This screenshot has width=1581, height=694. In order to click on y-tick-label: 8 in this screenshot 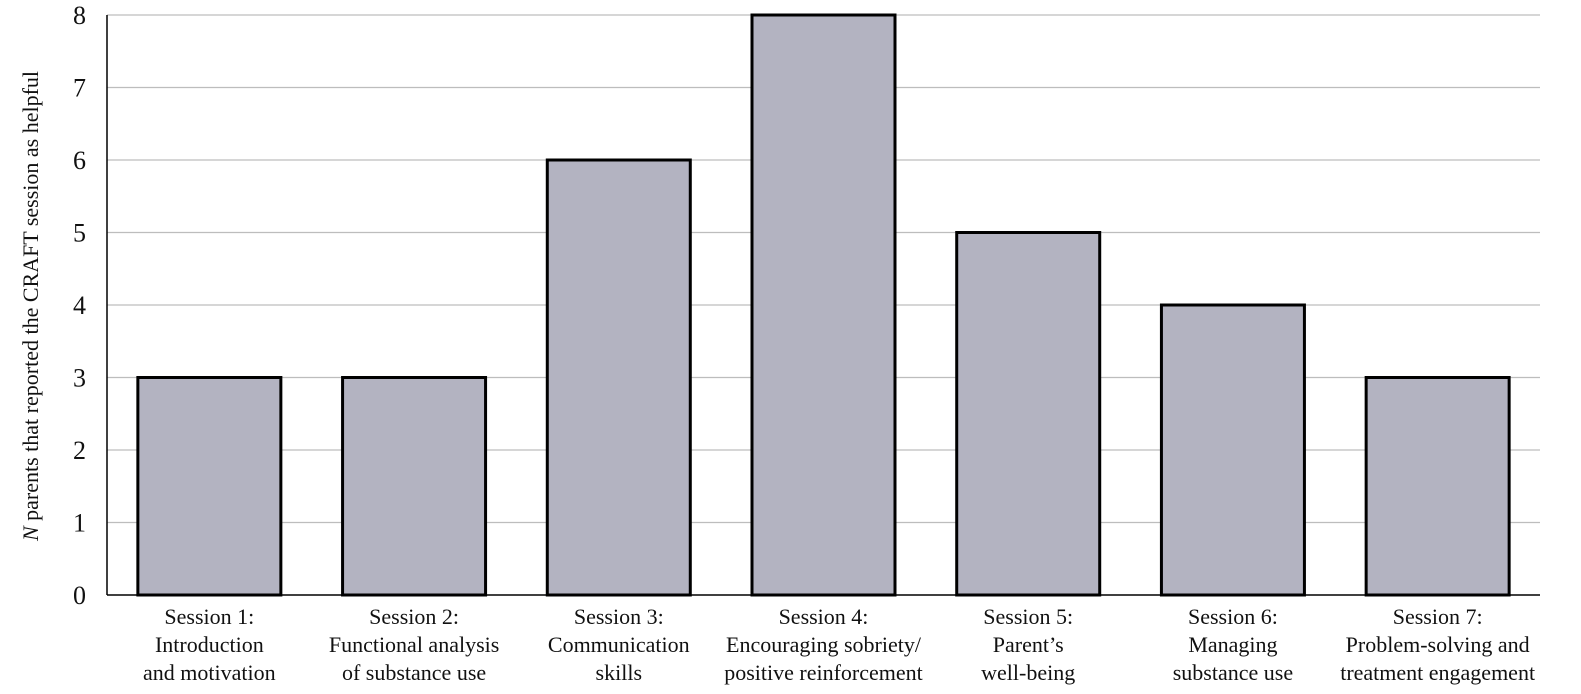, I will do `click(79, 15)`.